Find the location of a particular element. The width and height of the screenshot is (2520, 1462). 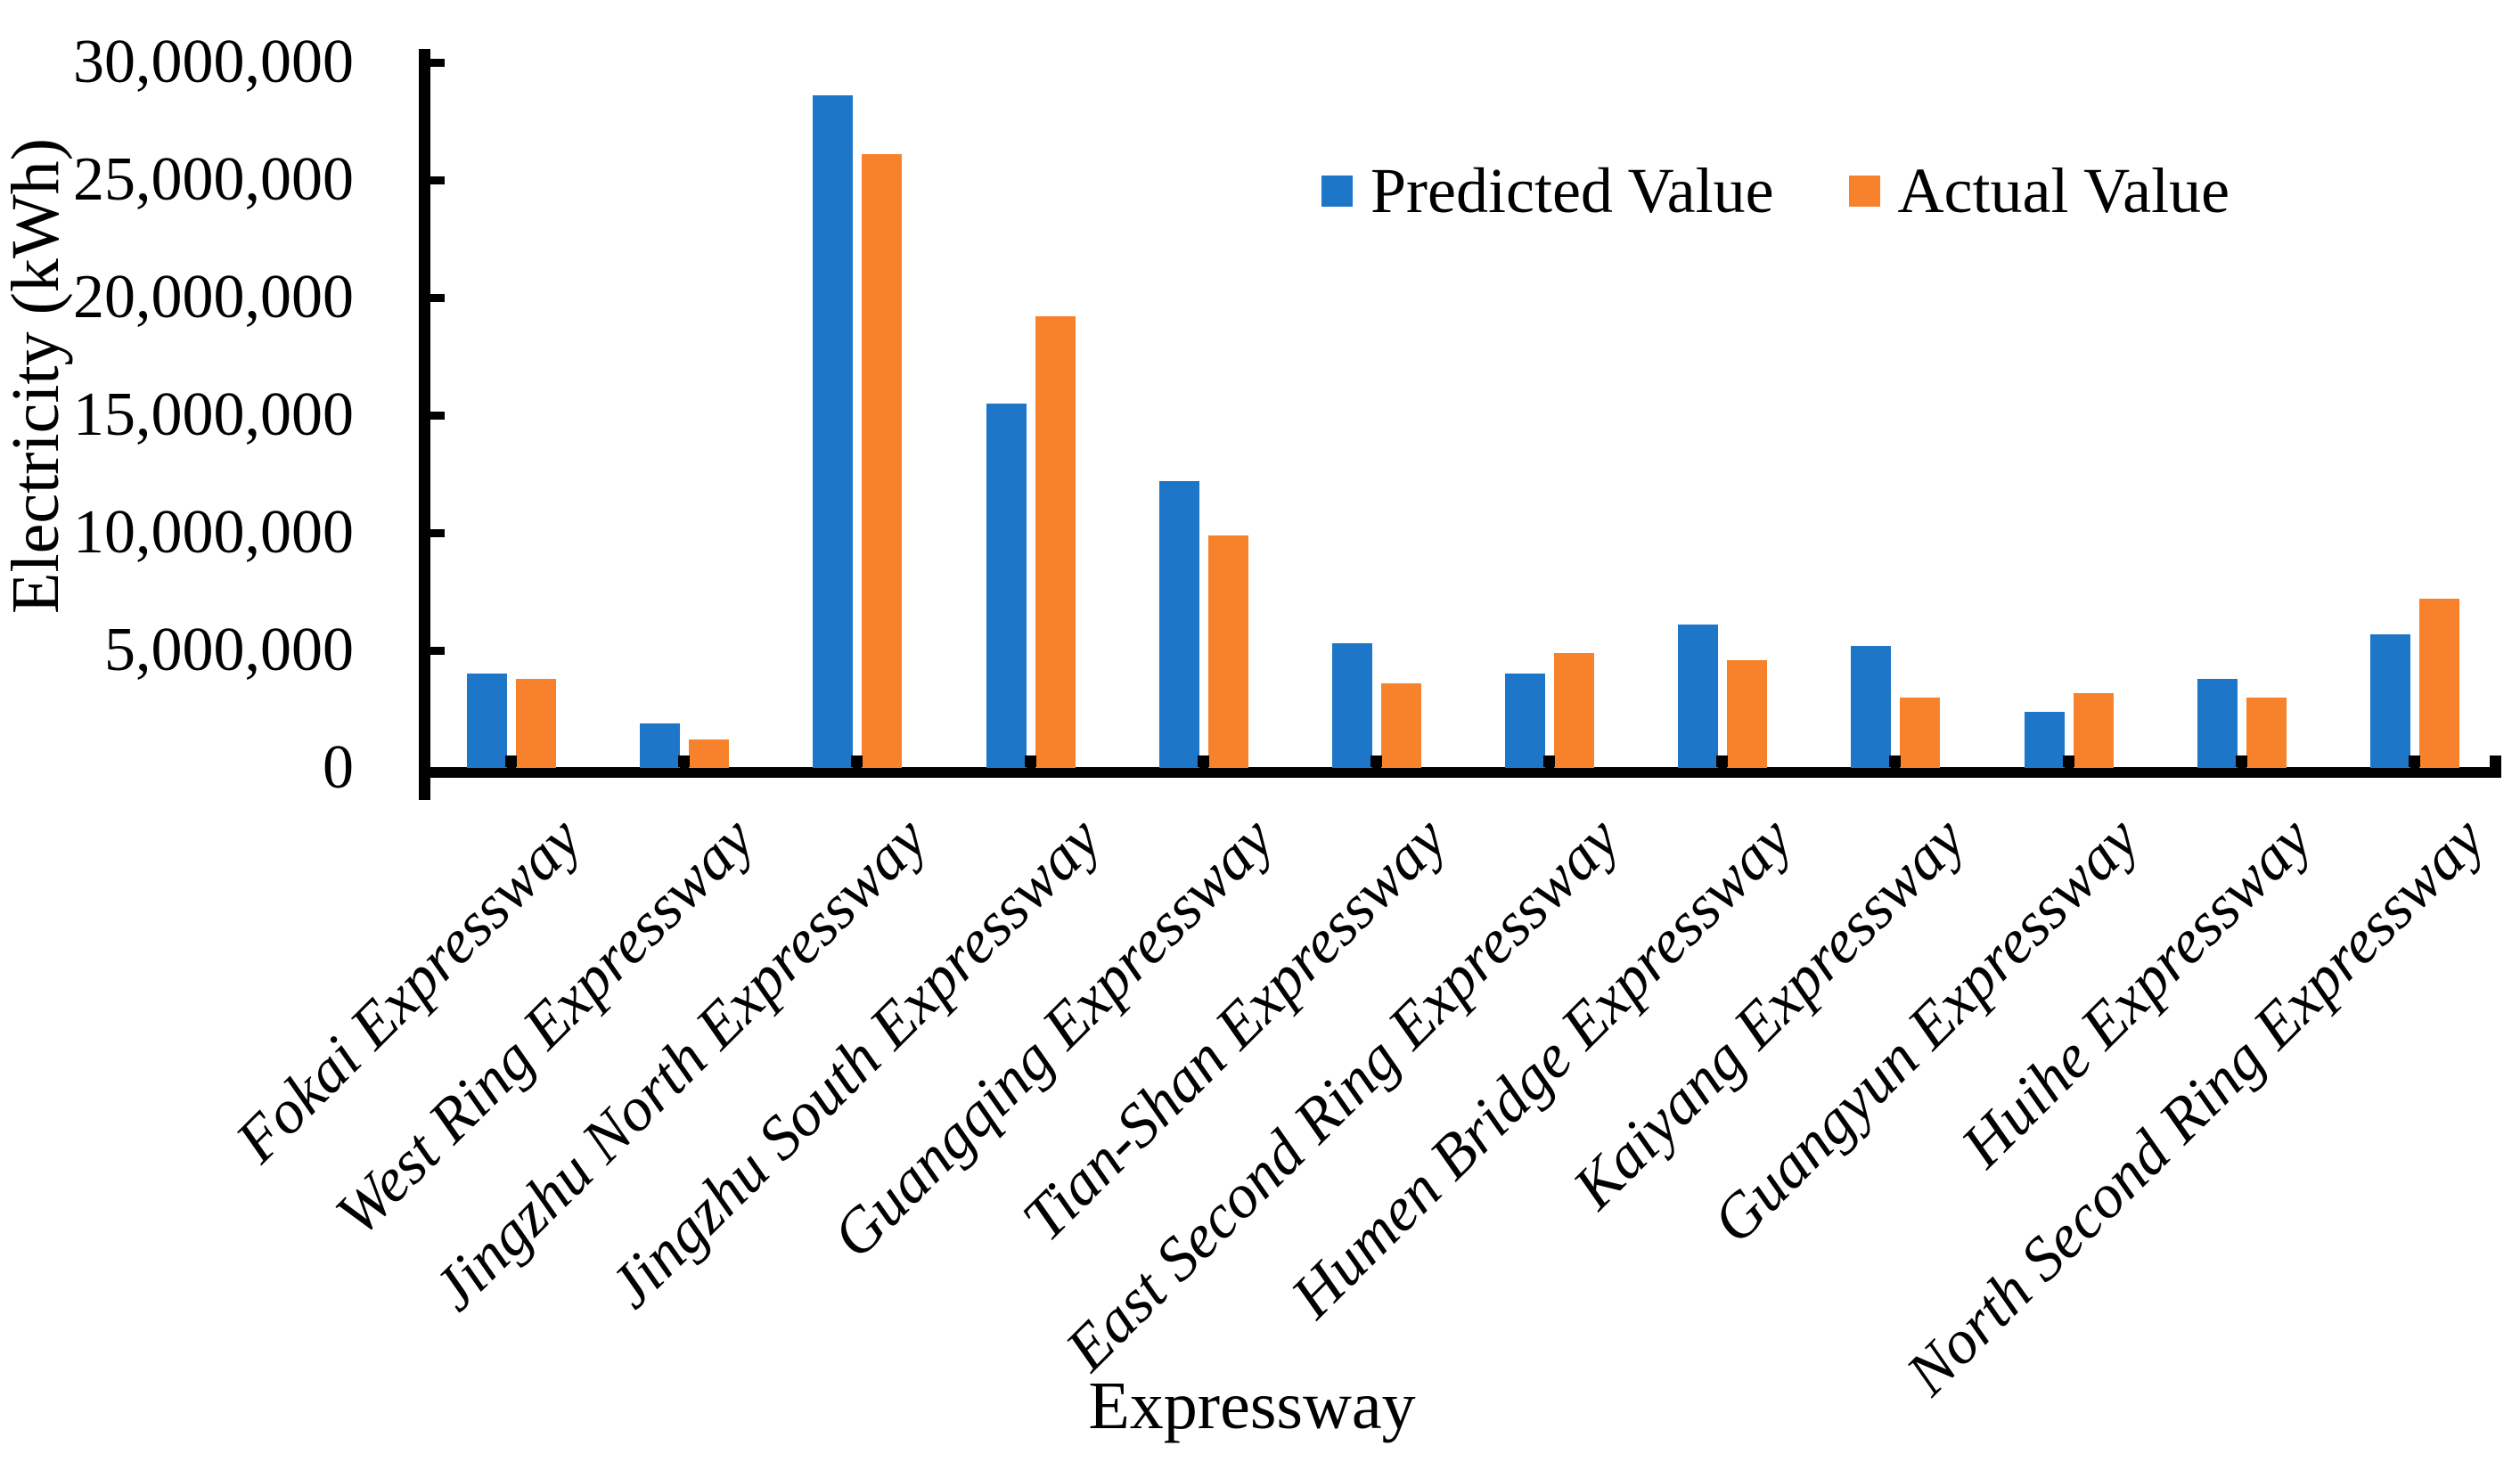

y-axis-line is located at coordinates (424, 424).